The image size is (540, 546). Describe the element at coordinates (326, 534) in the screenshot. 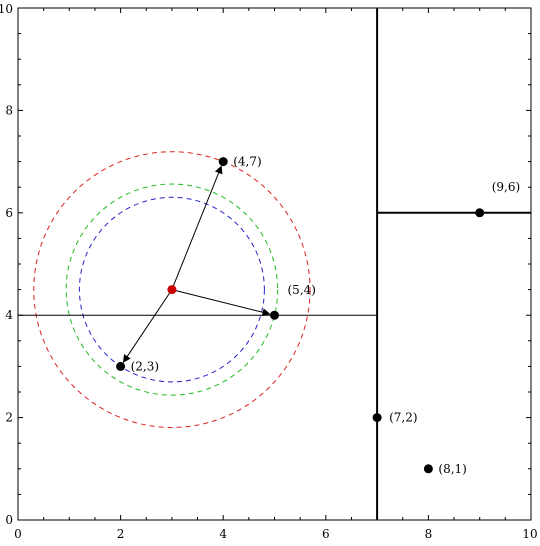

I see `x-tick-label-3: 6` at that location.